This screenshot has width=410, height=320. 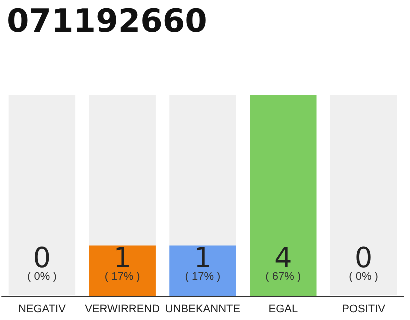 I want to click on chart-title: 071192660, so click(x=107, y=21).